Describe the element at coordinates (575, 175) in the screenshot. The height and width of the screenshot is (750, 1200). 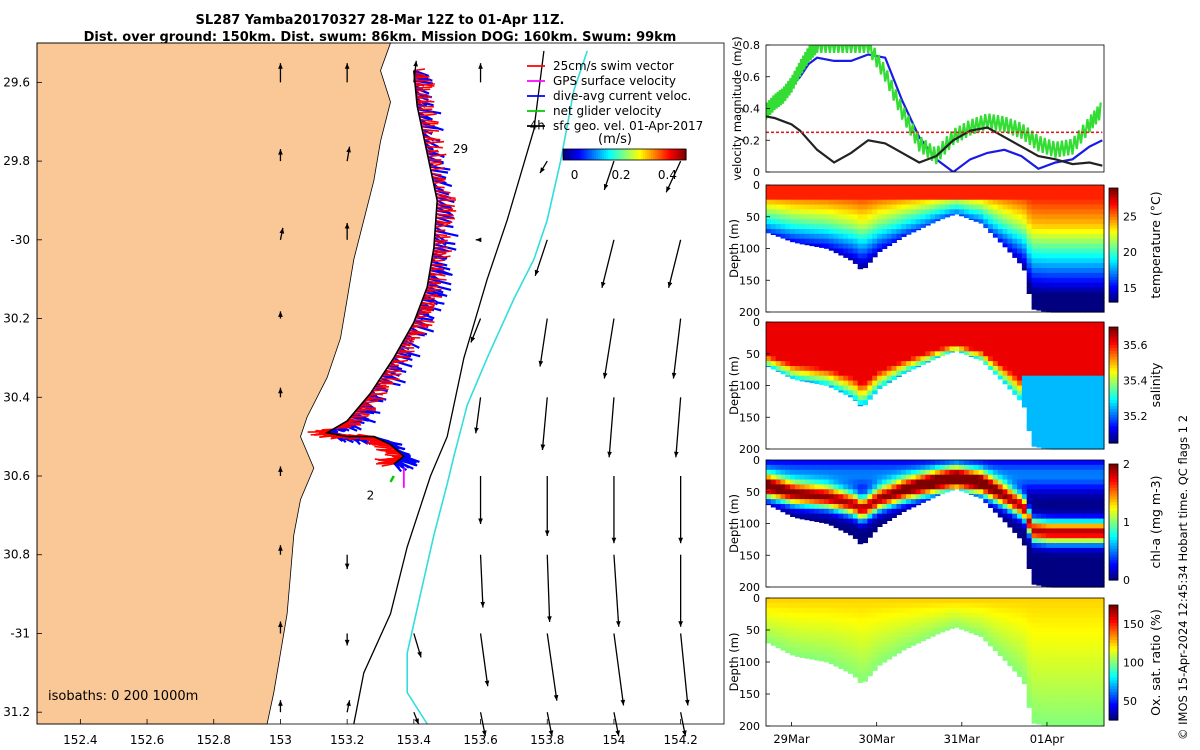
I see `colorbar-tick-0: 0` at that location.